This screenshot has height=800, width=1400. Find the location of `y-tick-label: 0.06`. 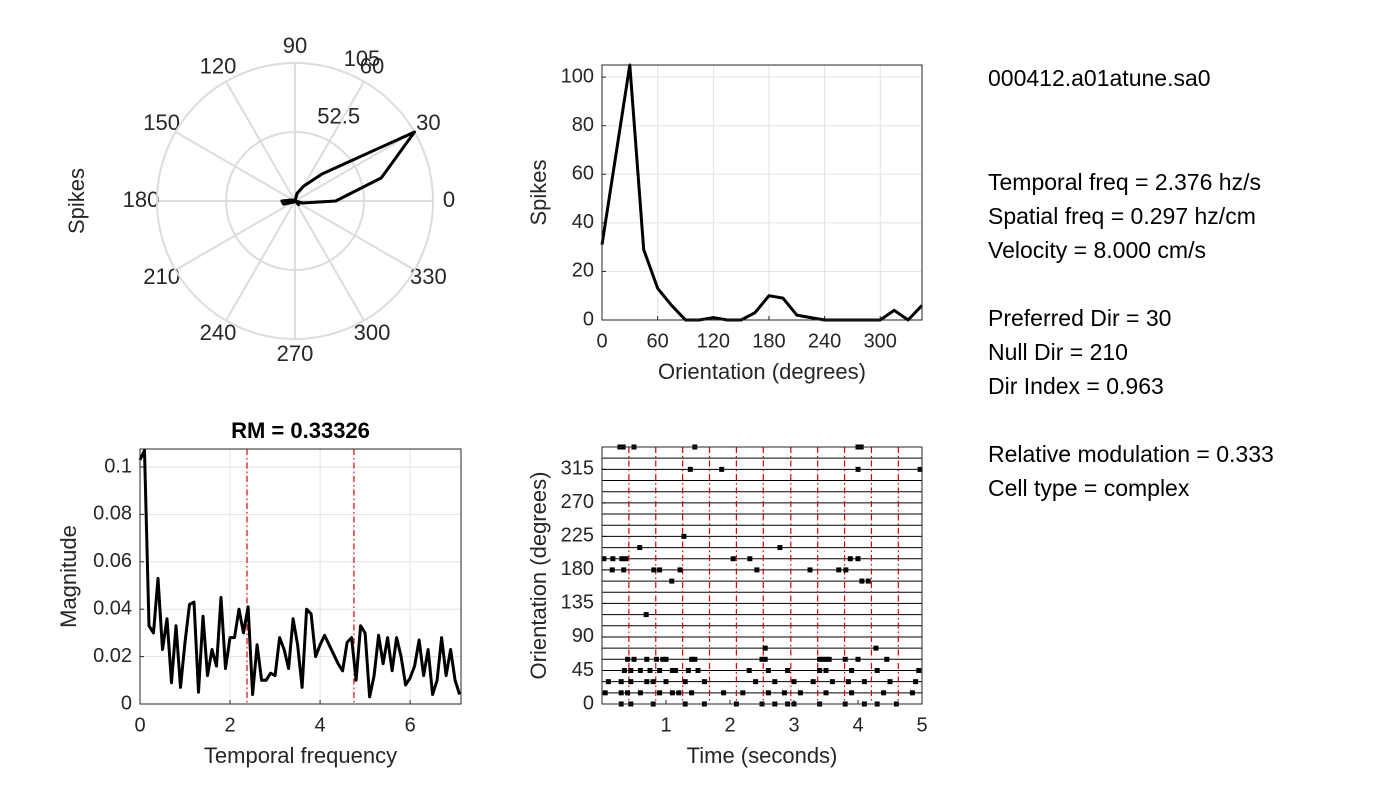

y-tick-label: 0.06 is located at coordinates (112, 561).